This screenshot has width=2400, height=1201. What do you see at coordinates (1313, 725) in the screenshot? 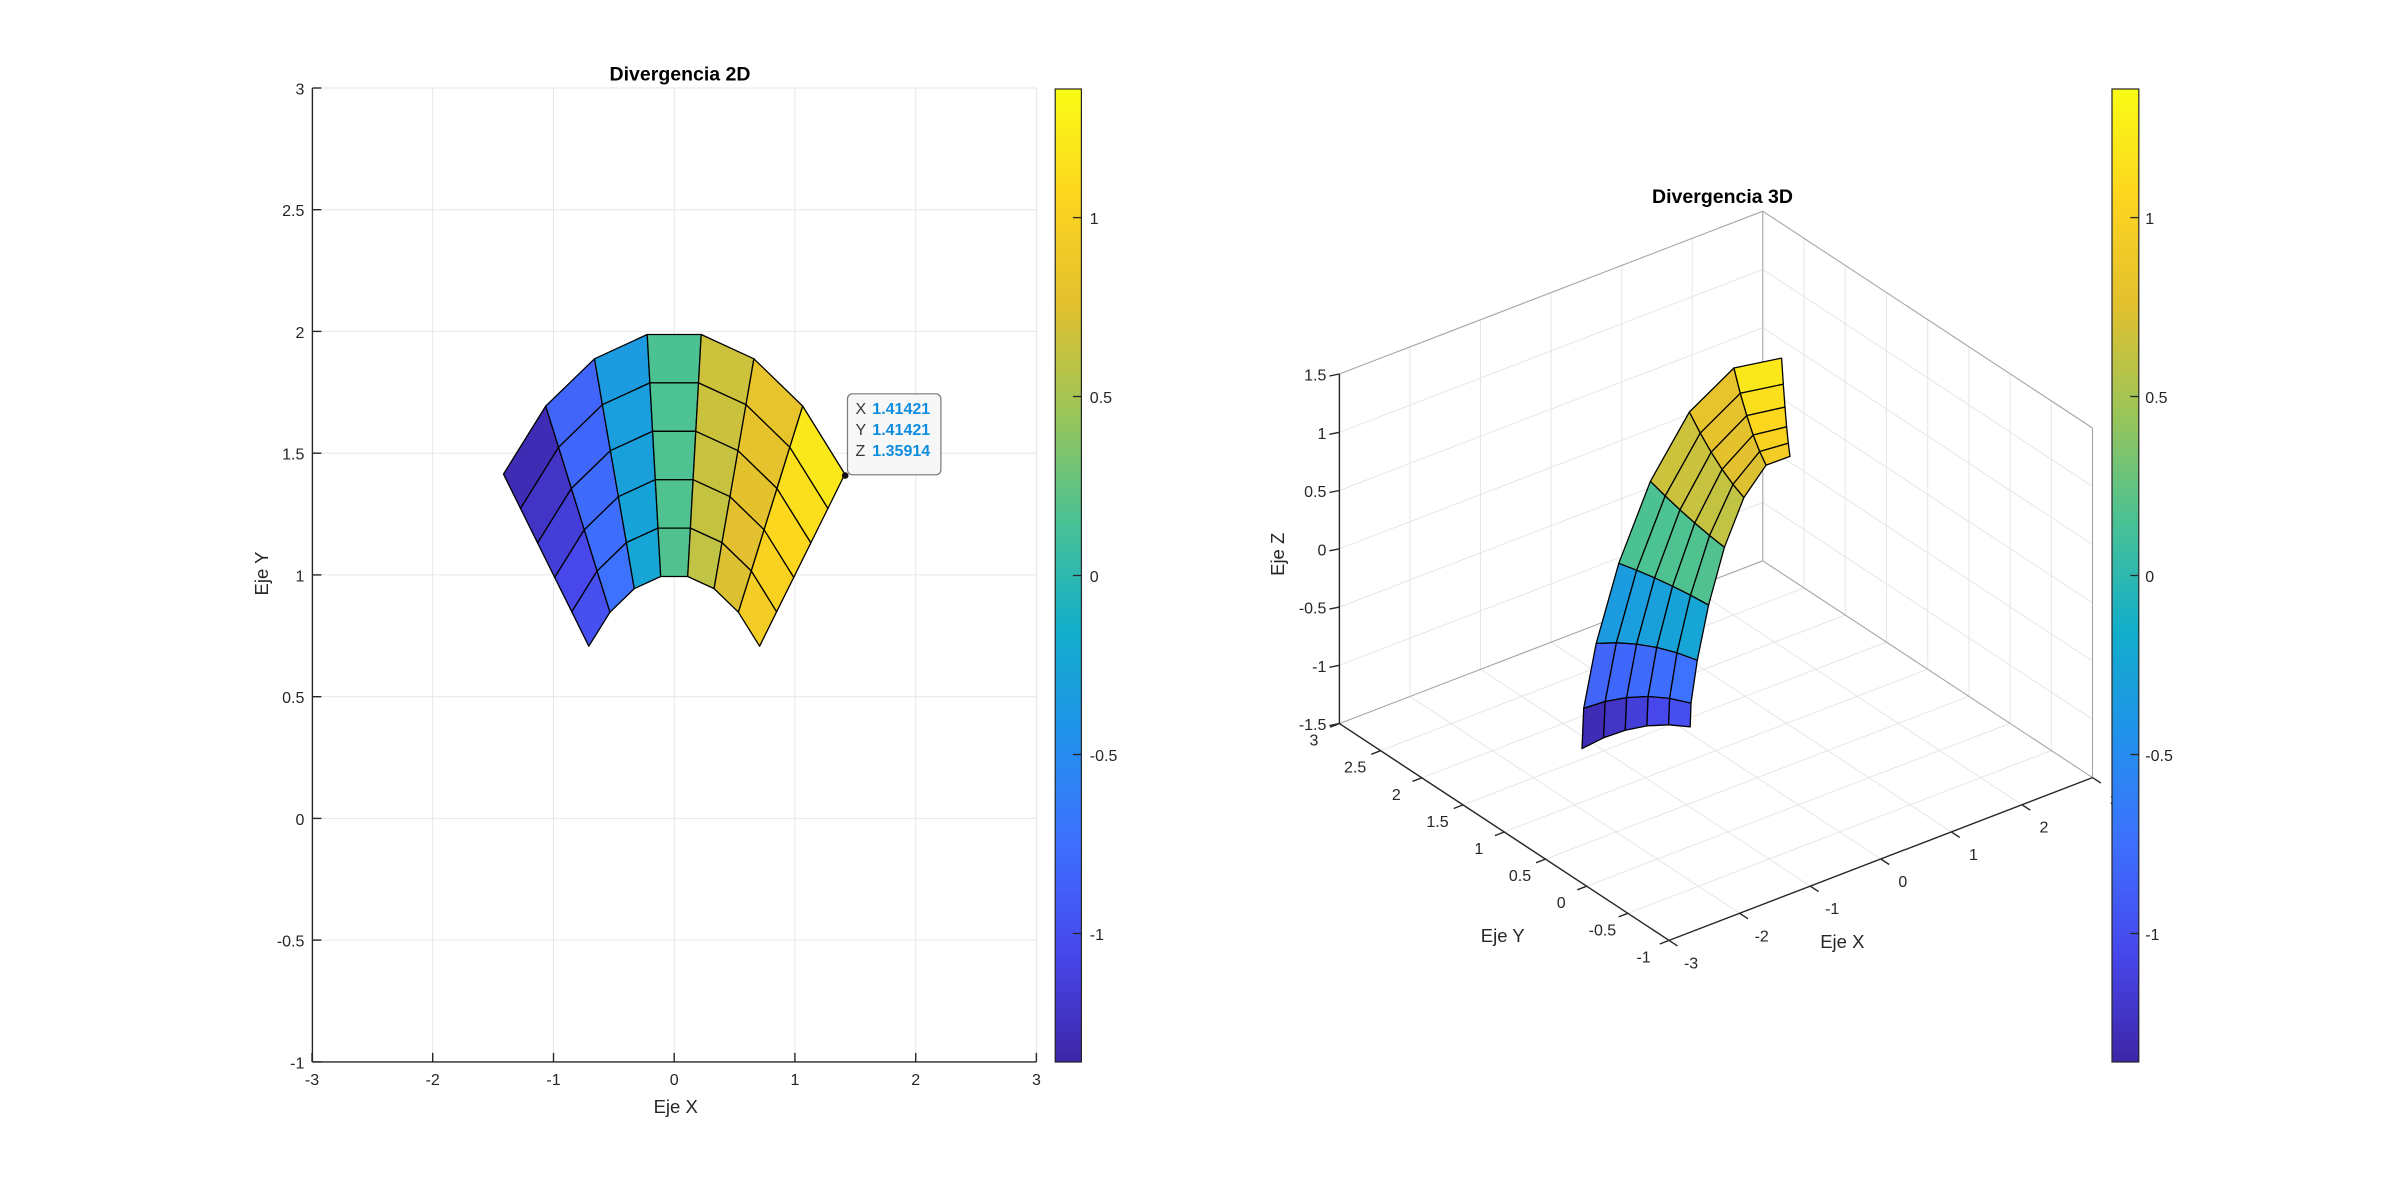
I see `svg-text: -1.5` at bounding box center [1313, 725].